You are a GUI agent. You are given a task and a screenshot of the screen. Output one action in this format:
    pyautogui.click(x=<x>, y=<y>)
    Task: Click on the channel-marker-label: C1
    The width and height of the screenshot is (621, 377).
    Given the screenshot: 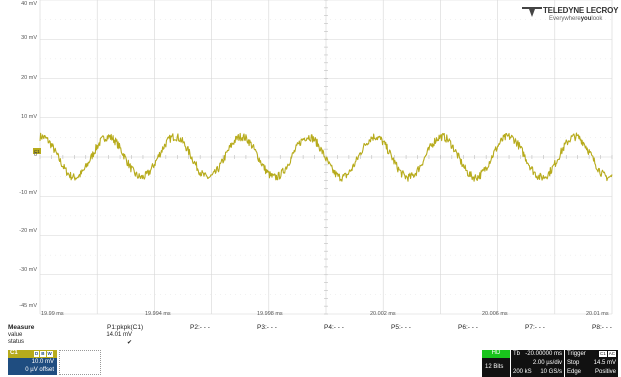 What is the action you would take?
    pyautogui.click(x=37, y=151)
    